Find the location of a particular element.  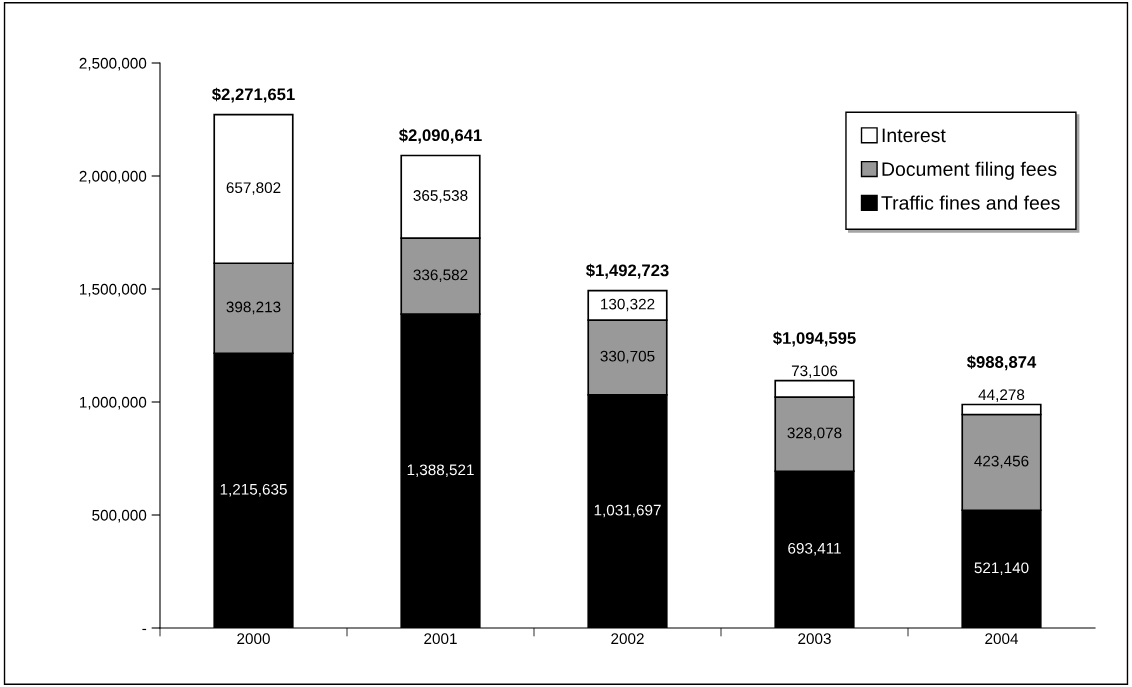

data-label: 398,213 is located at coordinates (253, 308).